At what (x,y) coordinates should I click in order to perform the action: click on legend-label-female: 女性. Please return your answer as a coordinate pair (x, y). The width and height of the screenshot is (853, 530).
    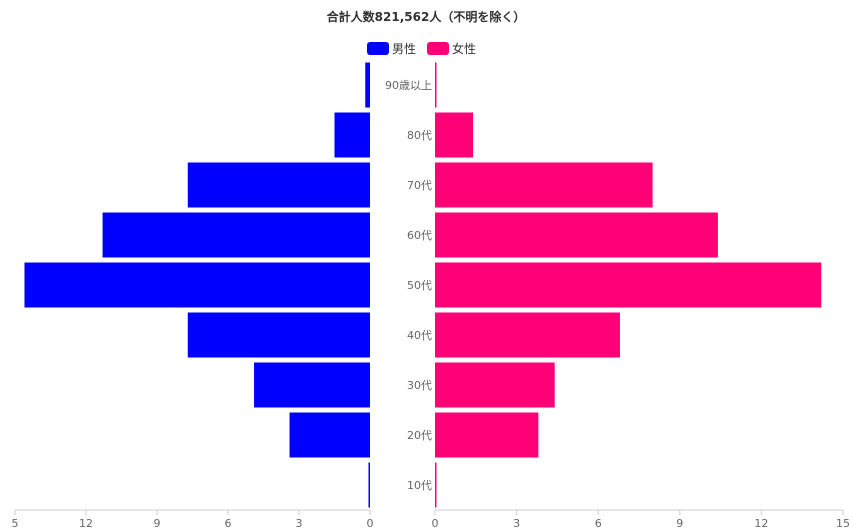
    Looking at the image, I should click on (464, 48).